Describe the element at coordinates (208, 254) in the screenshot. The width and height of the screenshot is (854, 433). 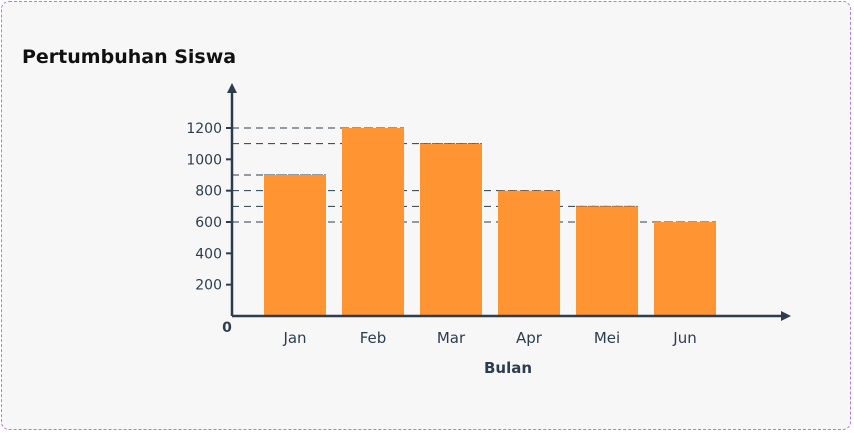
I see `y-tick-label: 400` at that location.